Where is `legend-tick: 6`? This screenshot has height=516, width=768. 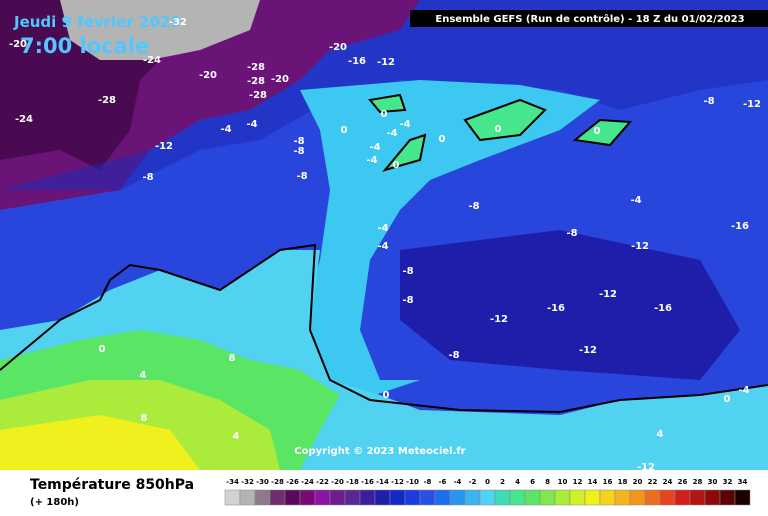 legend-tick: 6 is located at coordinates (532, 482).